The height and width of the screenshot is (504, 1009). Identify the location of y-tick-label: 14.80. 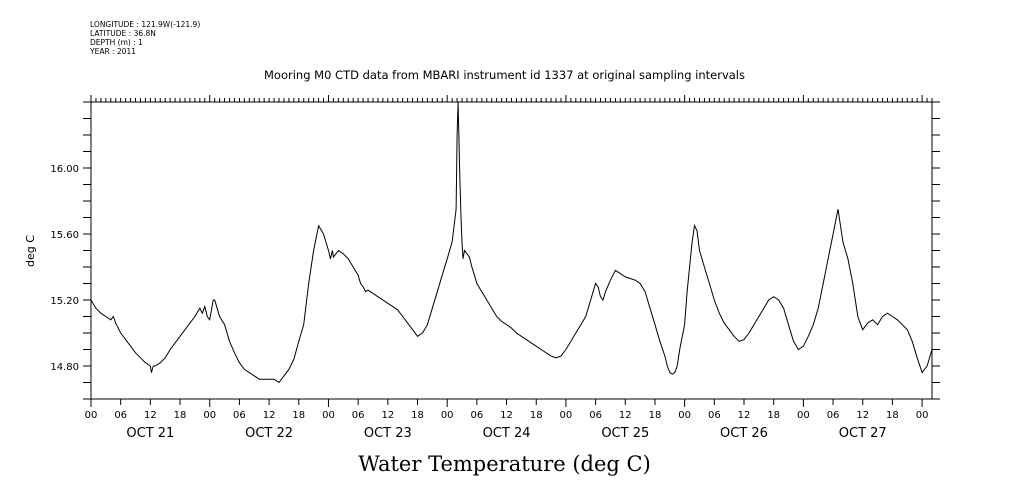
(64, 367).